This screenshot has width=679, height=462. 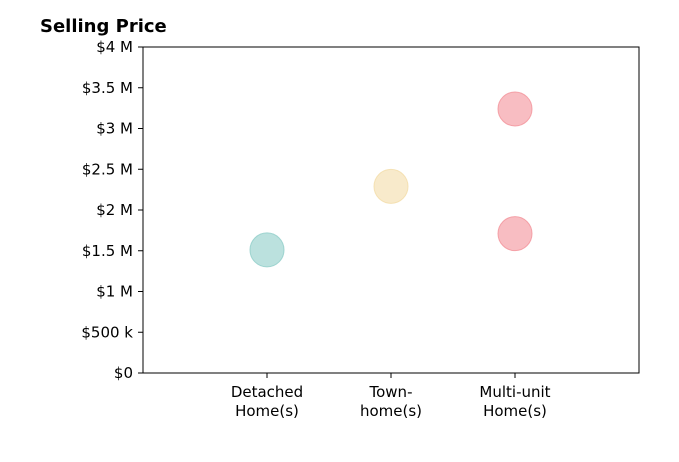 I want to click on y-tick-label: $2 M, so click(x=114, y=210).